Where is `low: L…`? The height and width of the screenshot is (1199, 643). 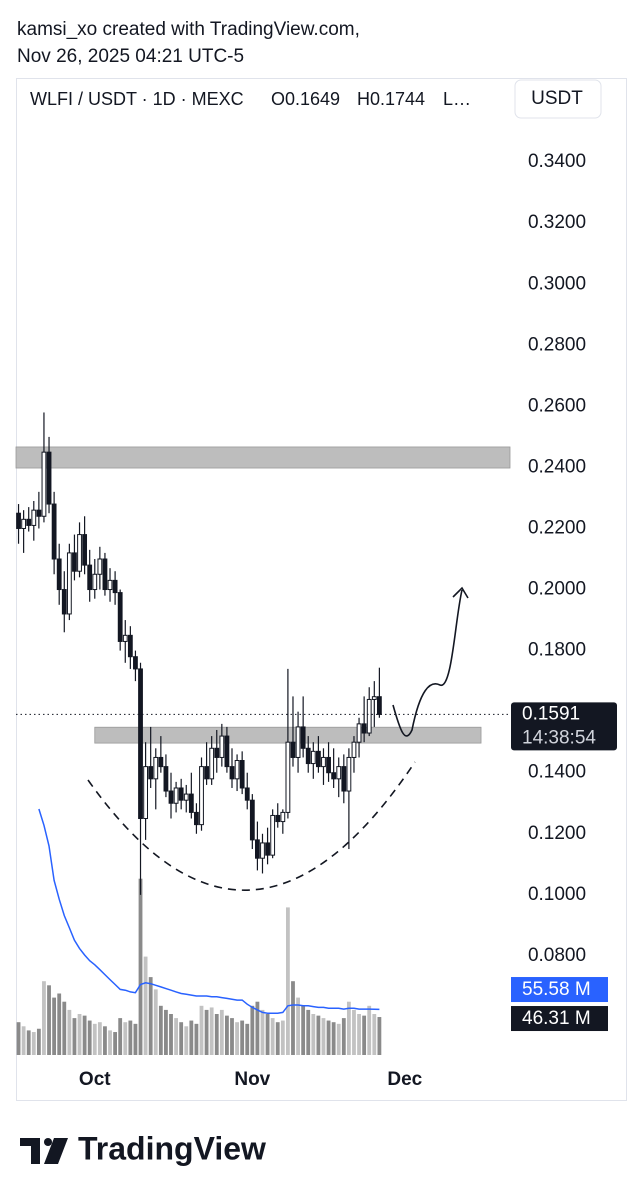 low: L… is located at coordinates (457, 99).